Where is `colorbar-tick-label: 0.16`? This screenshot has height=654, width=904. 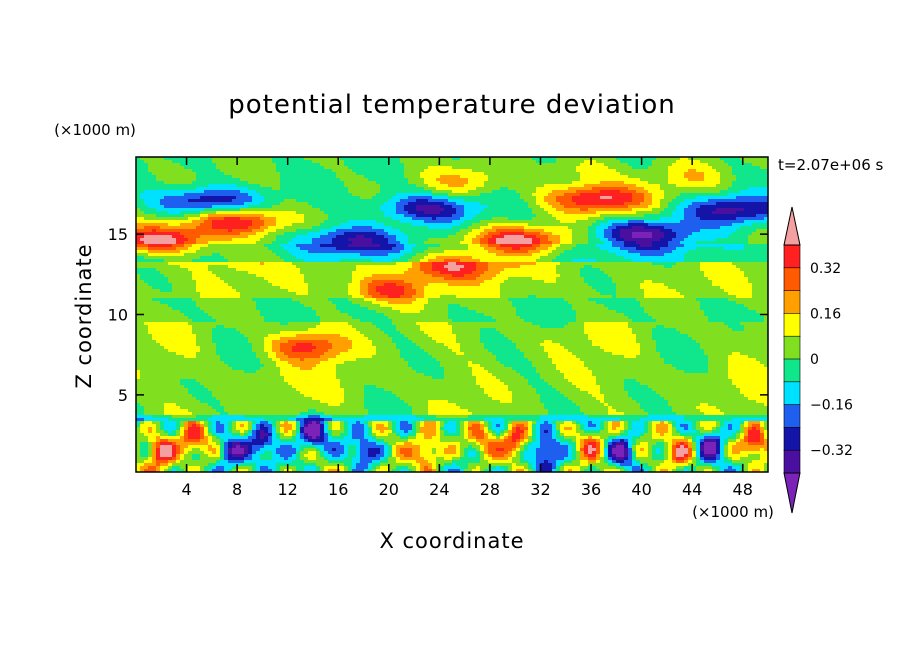
colorbar-tick-label: 0.16 is located at coordinates (825, 314).